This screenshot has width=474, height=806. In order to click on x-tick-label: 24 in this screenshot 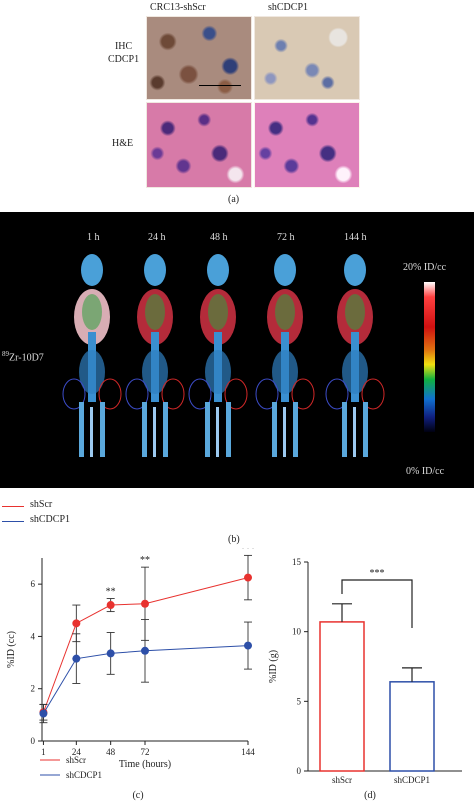, I will do `click(77, 752)`.